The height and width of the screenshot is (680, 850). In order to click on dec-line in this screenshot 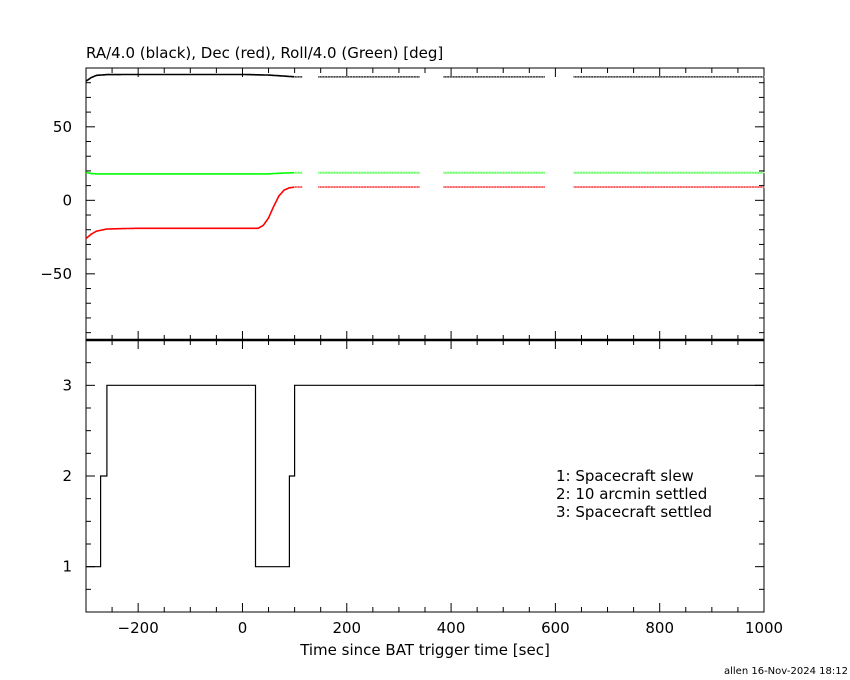, I will do `click(424, 213)`.